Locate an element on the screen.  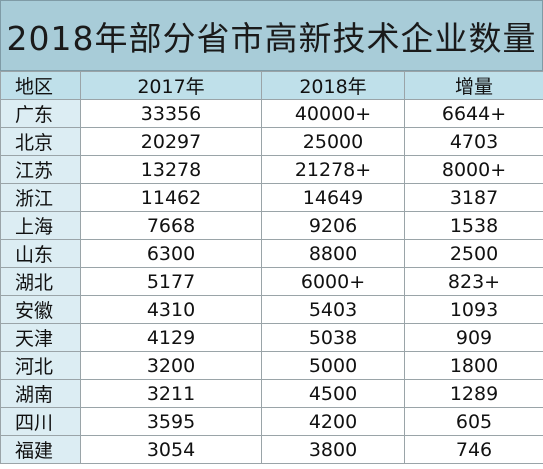
cell-increase: 1800 is located at coordinates (473, 365).